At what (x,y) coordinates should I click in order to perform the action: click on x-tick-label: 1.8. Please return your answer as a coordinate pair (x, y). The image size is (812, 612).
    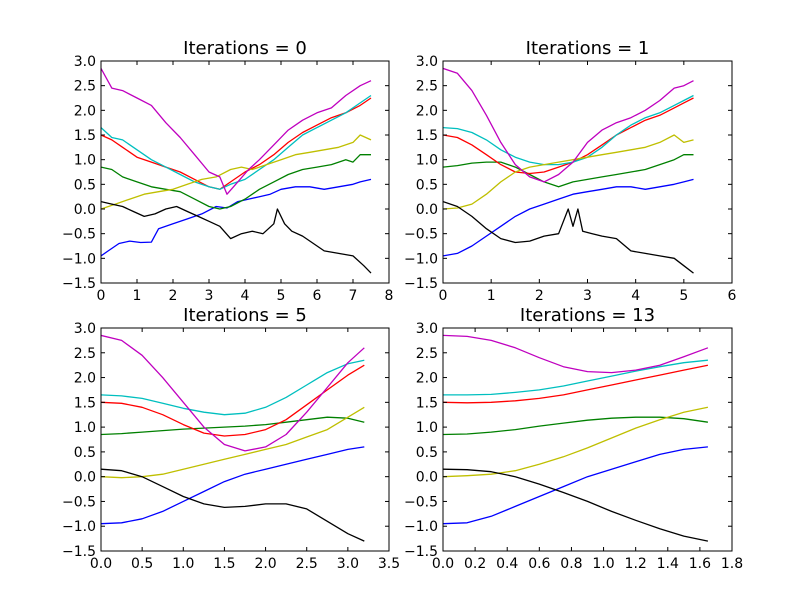
    Looking at the image, I should click on (732, 564).